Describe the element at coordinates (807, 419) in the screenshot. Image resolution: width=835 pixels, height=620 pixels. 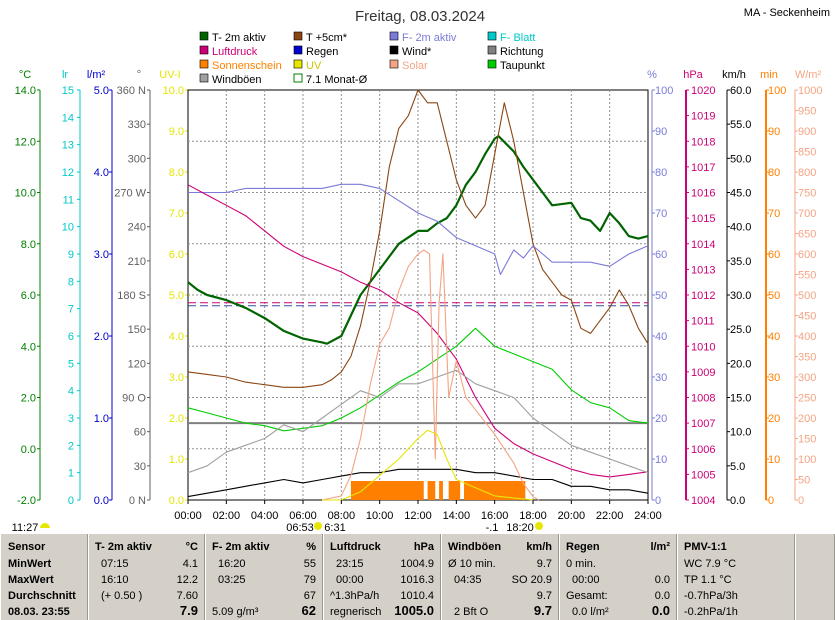
I see `axis-tick-label: 200` at that location.